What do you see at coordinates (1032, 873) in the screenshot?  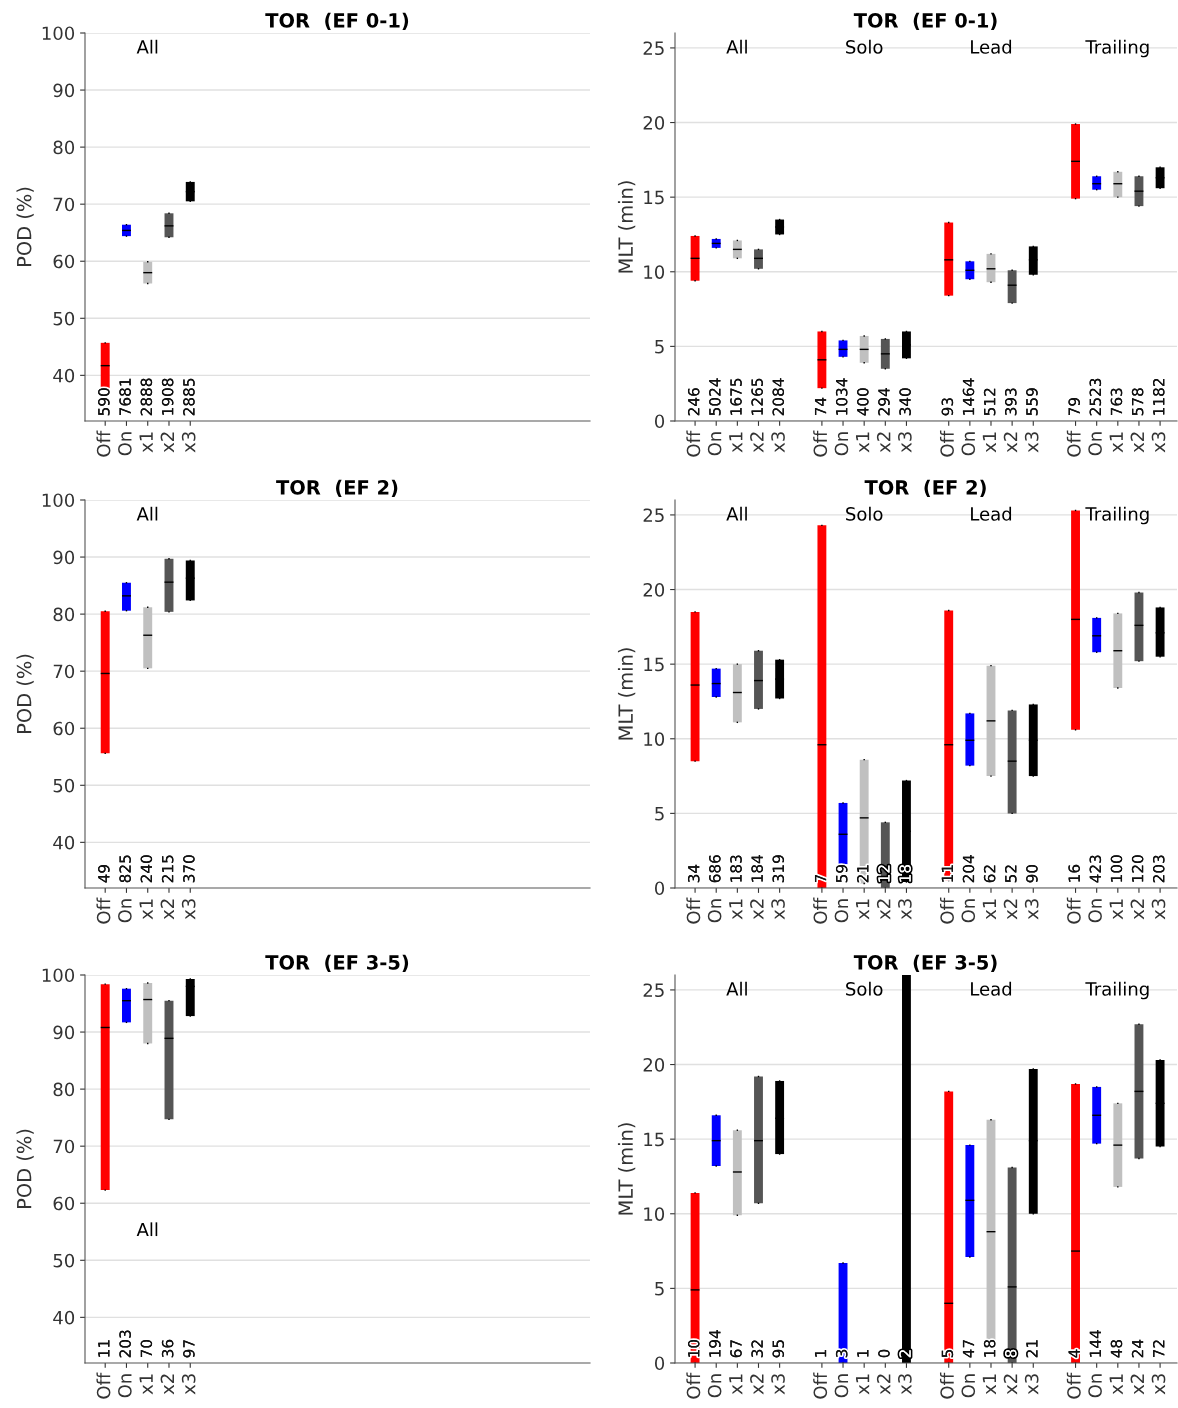 I see `text: 90` at bounding box center [1032, 873].